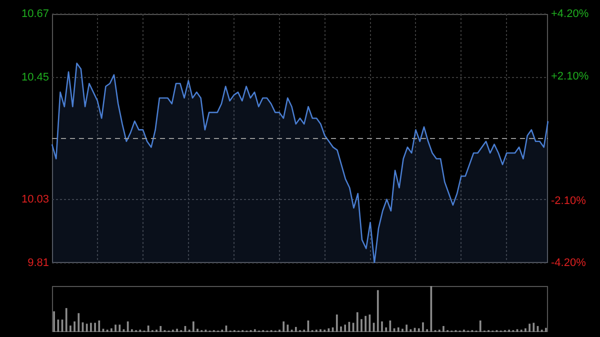 The image size is (600, 337). What do you see at coordinates (568, 200) in the screenshot?
I see `y2-tick-label: -2.10%` at bounding box center [568, 200].